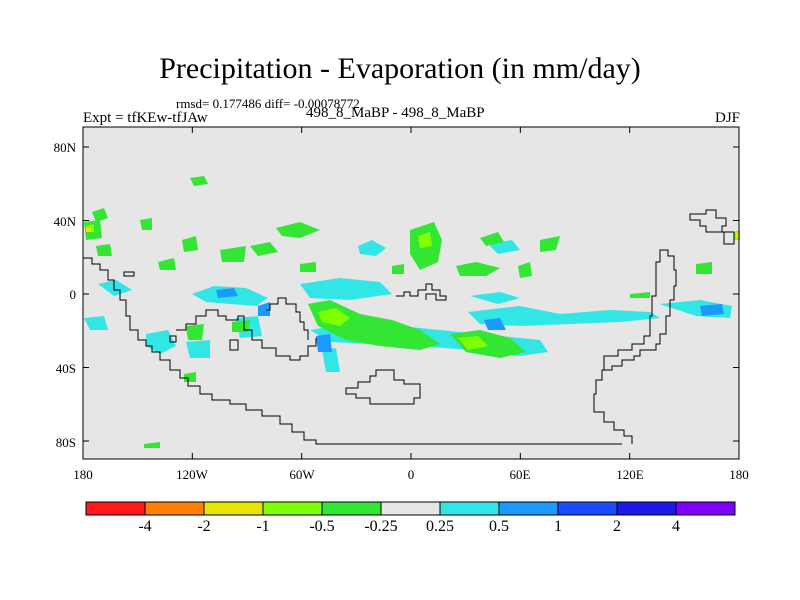 This screenshot has width=800, height=600. I want to click on colorbar-label: 4, so click(676, 526).